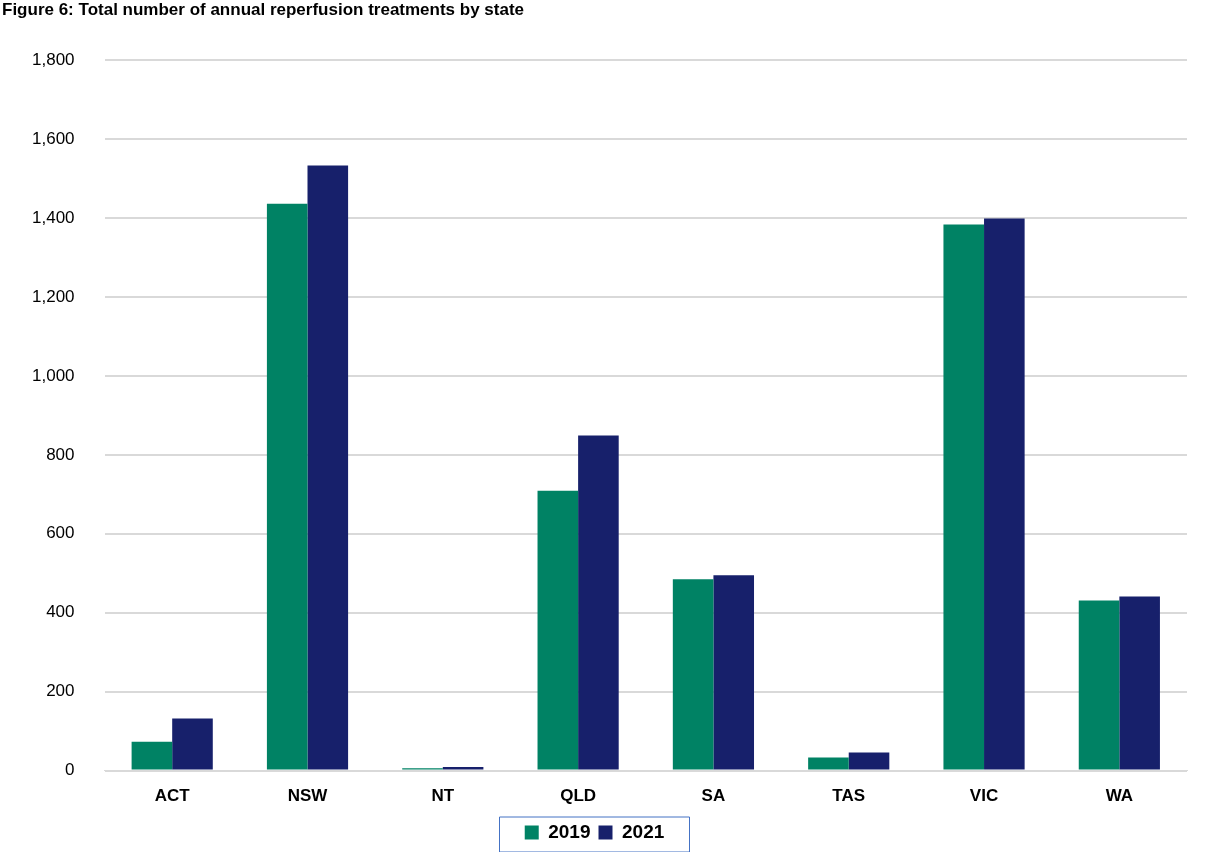  What do you see at coordinates (849, 796) in the screenshot?
I see `x-tick-label: TAS` at bounding box center [849, 796].